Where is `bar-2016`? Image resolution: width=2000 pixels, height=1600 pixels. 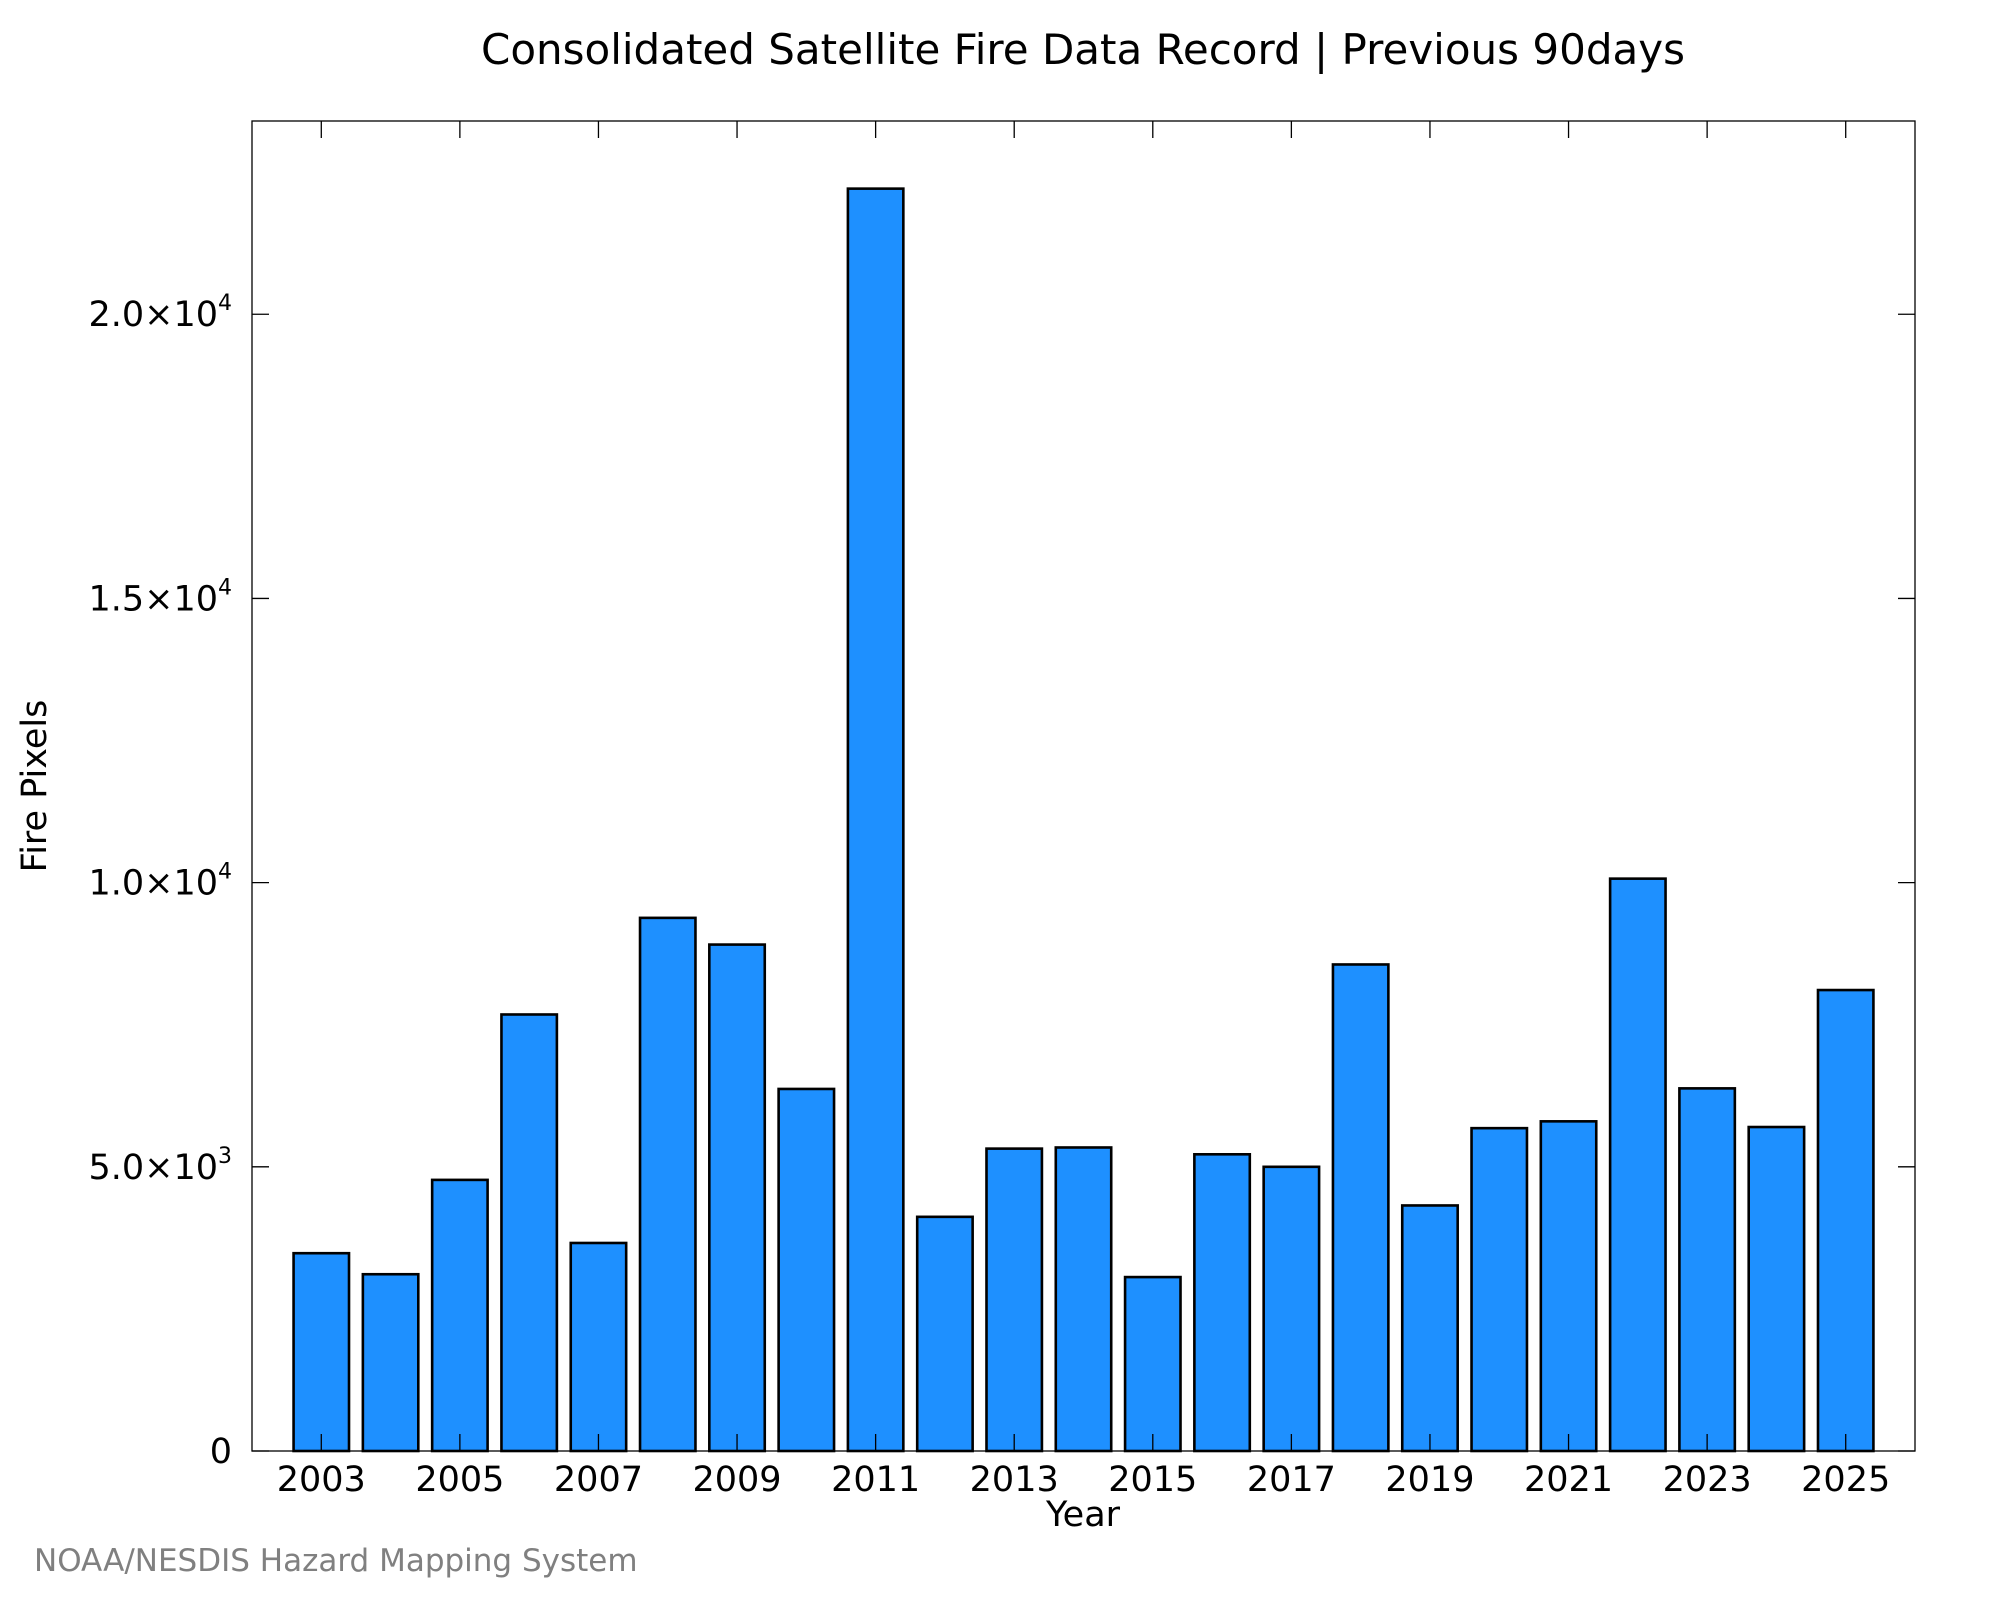
bar-2016 is located at coordinates (1222, 1303).